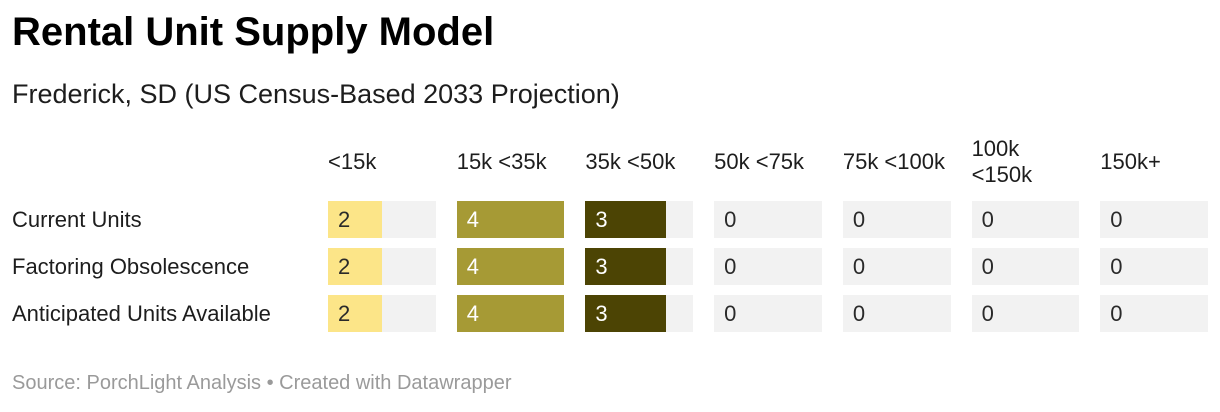  Describe the element at coordinates (77, 219) in the screenshot. I see `row-label: Current Units` at that location.